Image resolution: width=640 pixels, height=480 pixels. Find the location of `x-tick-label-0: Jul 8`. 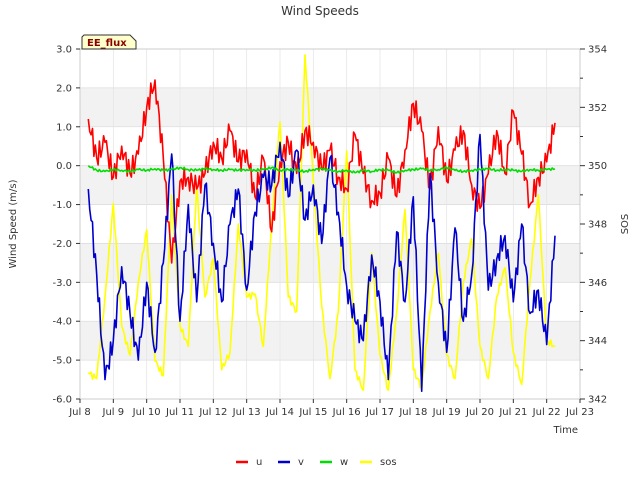

x-tick-label-0: Jul 8 is located at coordinates (79, 412).